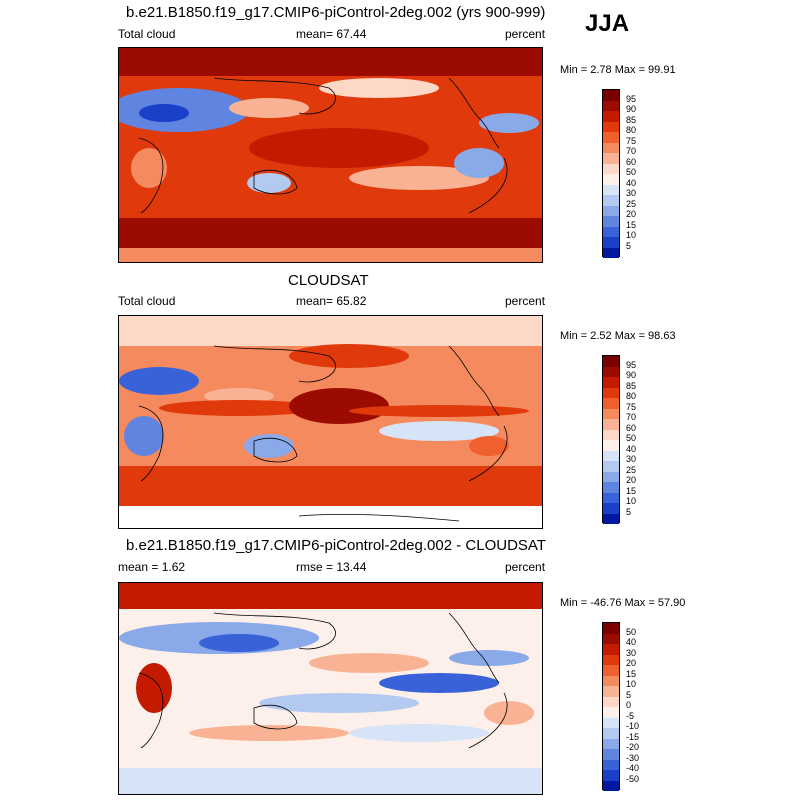 The image size is (800, 800). I want to click on panel1-colorbar, so click(611, 173).